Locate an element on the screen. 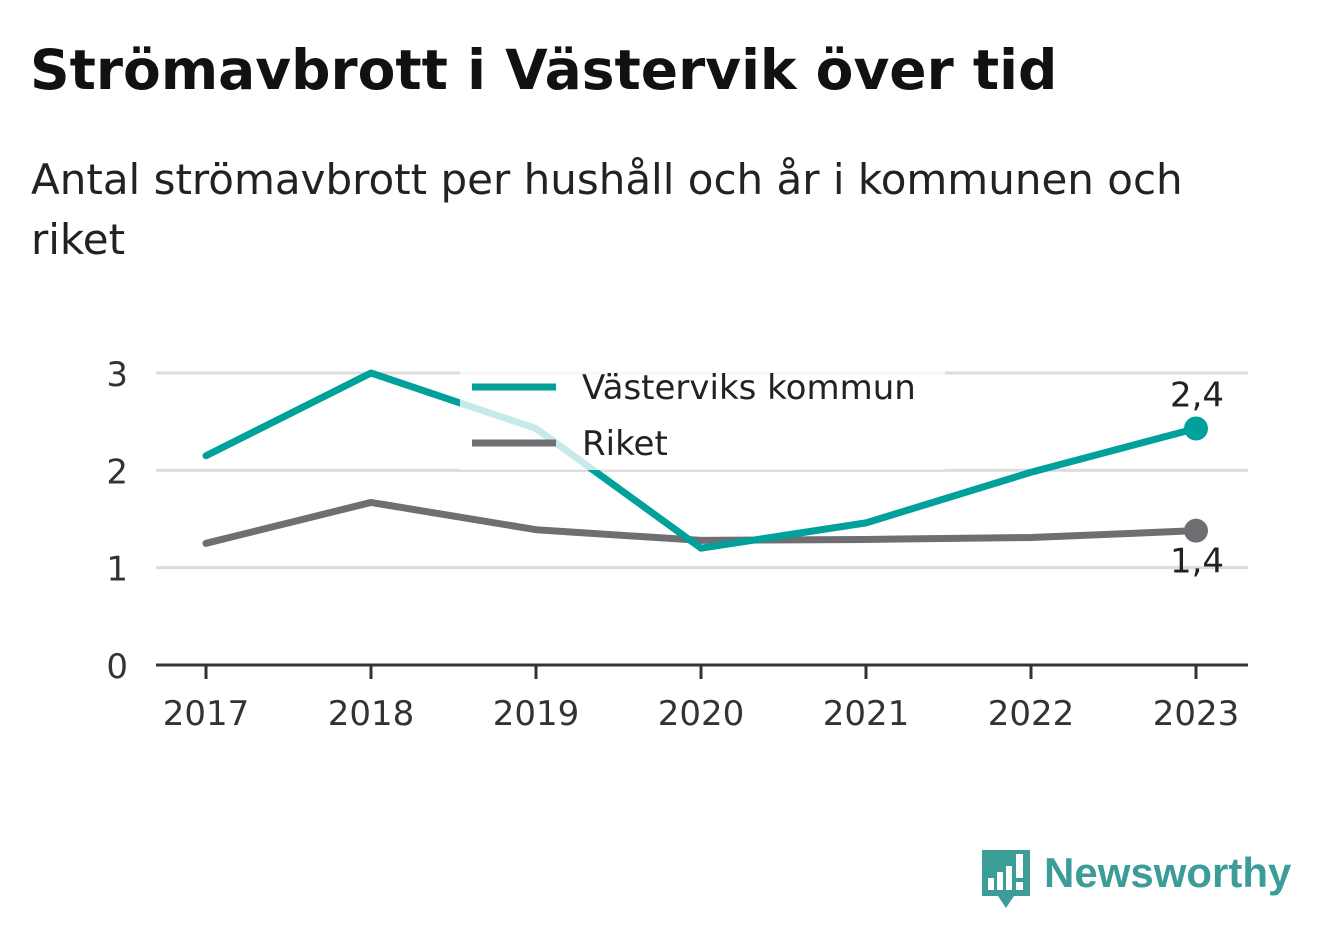  chart-title: Strömavbrott i Västervik över tid is located at coordinates (544, 70).